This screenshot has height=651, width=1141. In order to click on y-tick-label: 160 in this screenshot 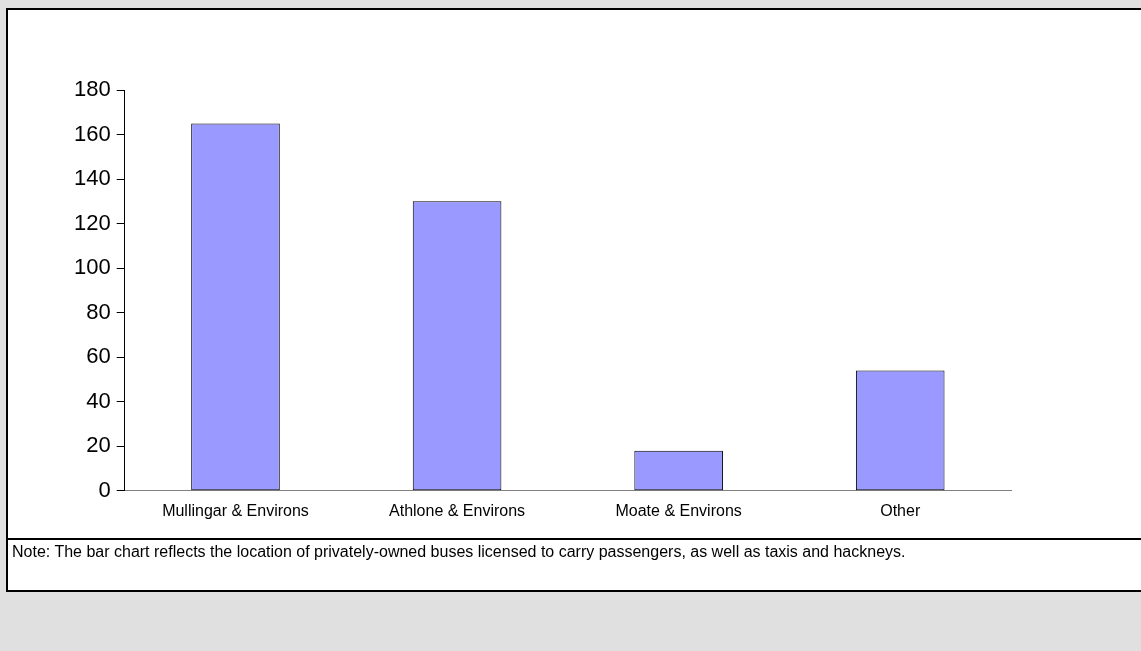, I will do `click(92, 133)`.